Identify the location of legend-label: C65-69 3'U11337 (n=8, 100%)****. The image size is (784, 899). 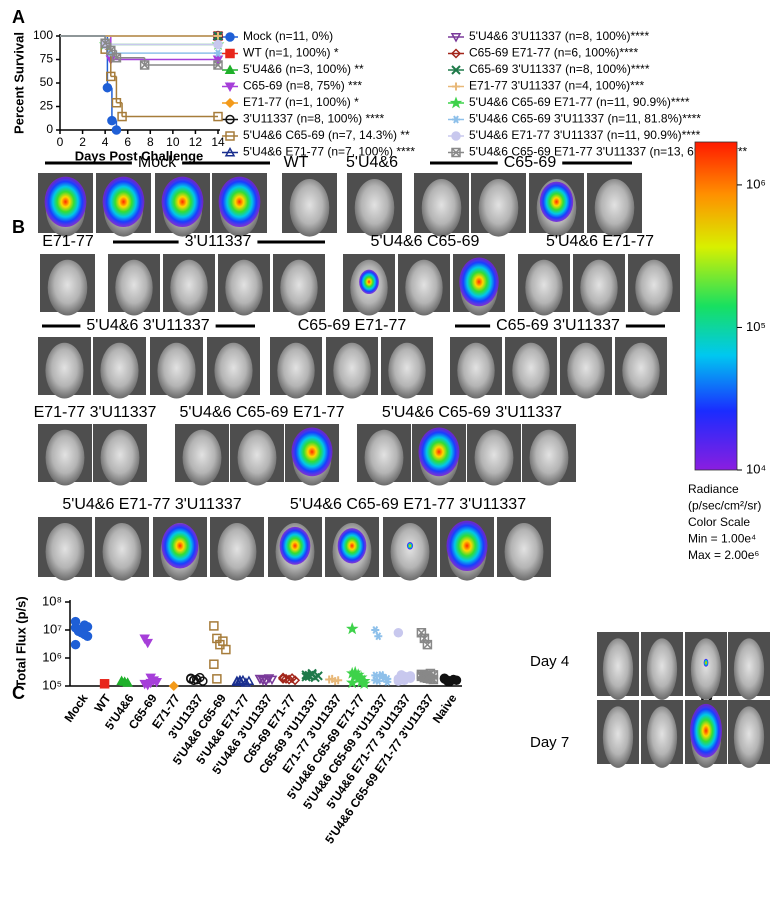
(559, 69).